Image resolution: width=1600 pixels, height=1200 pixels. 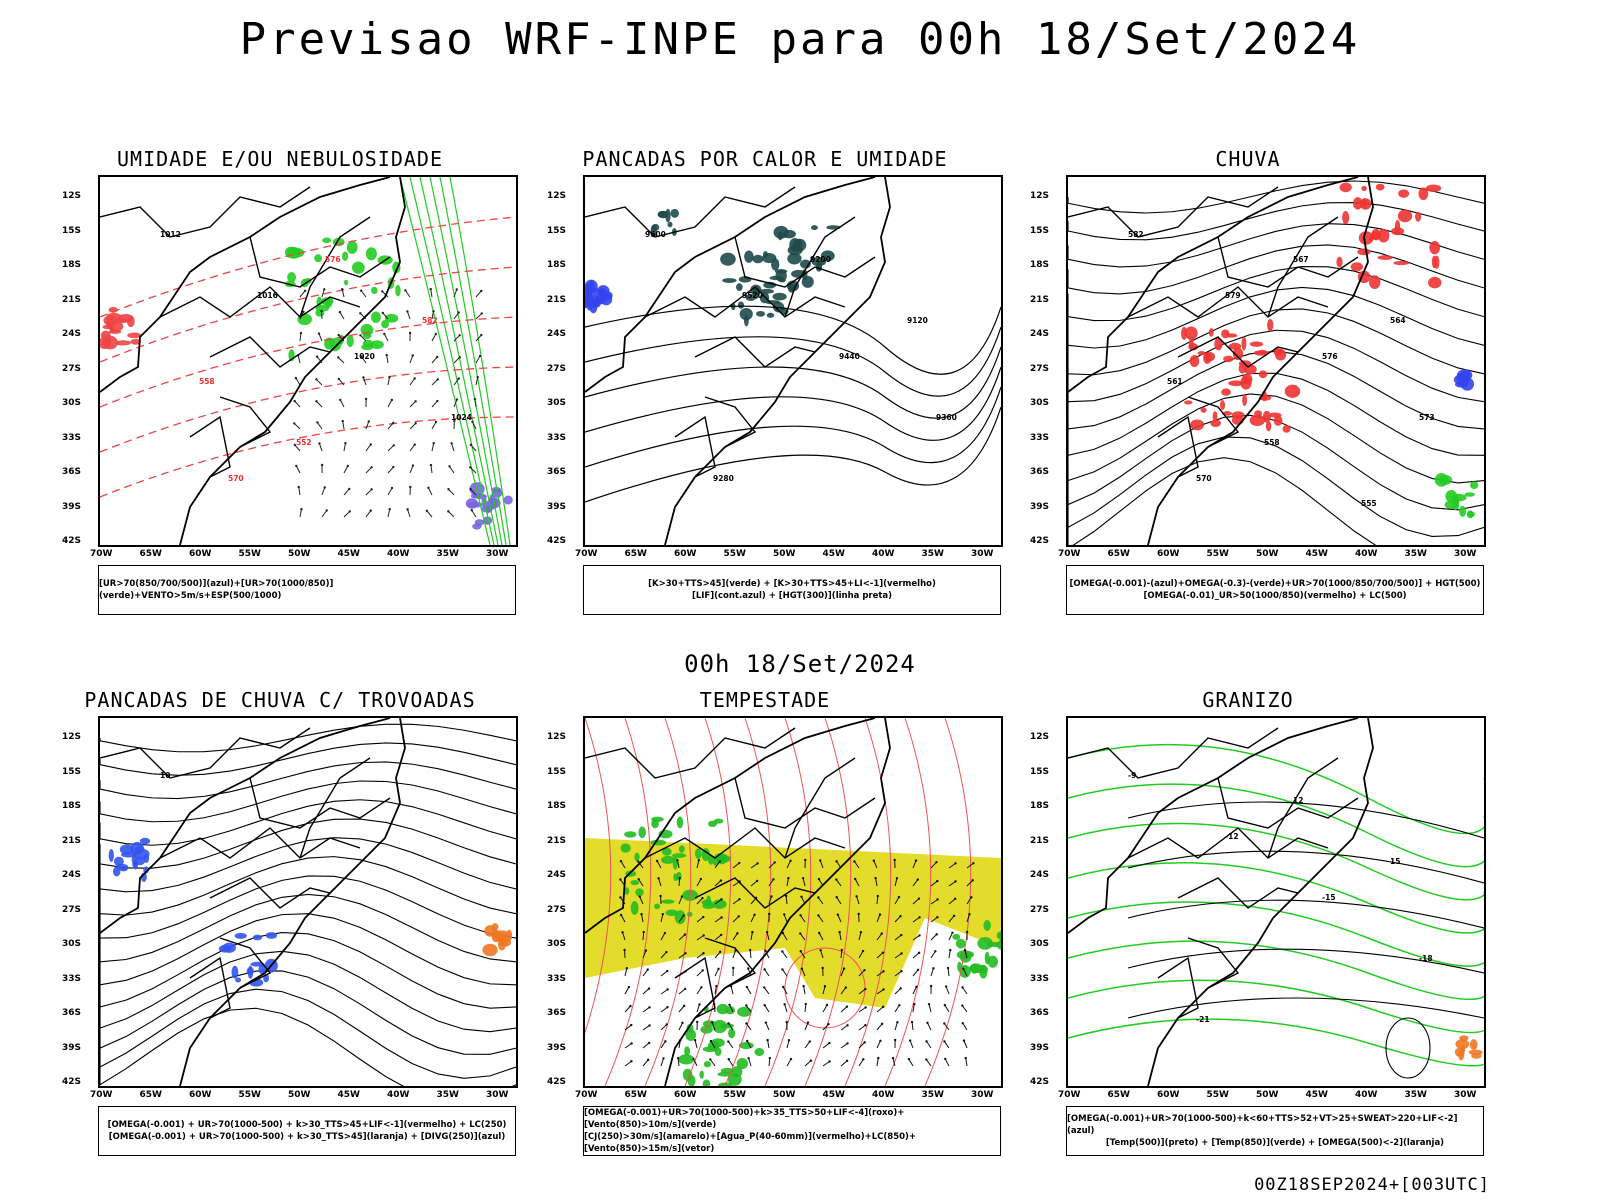 What do you see at coordinates (820, 259) in the screenshot?
I see `contour-label: 9200` at bounding box center [820, 259].